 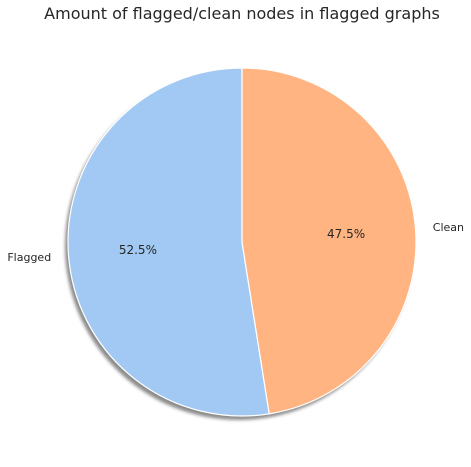 What do you see at coordinates (29, 257) in the screenshot?
I see `slice-label-flagged: Flagged` at bounding box center [29, 257].